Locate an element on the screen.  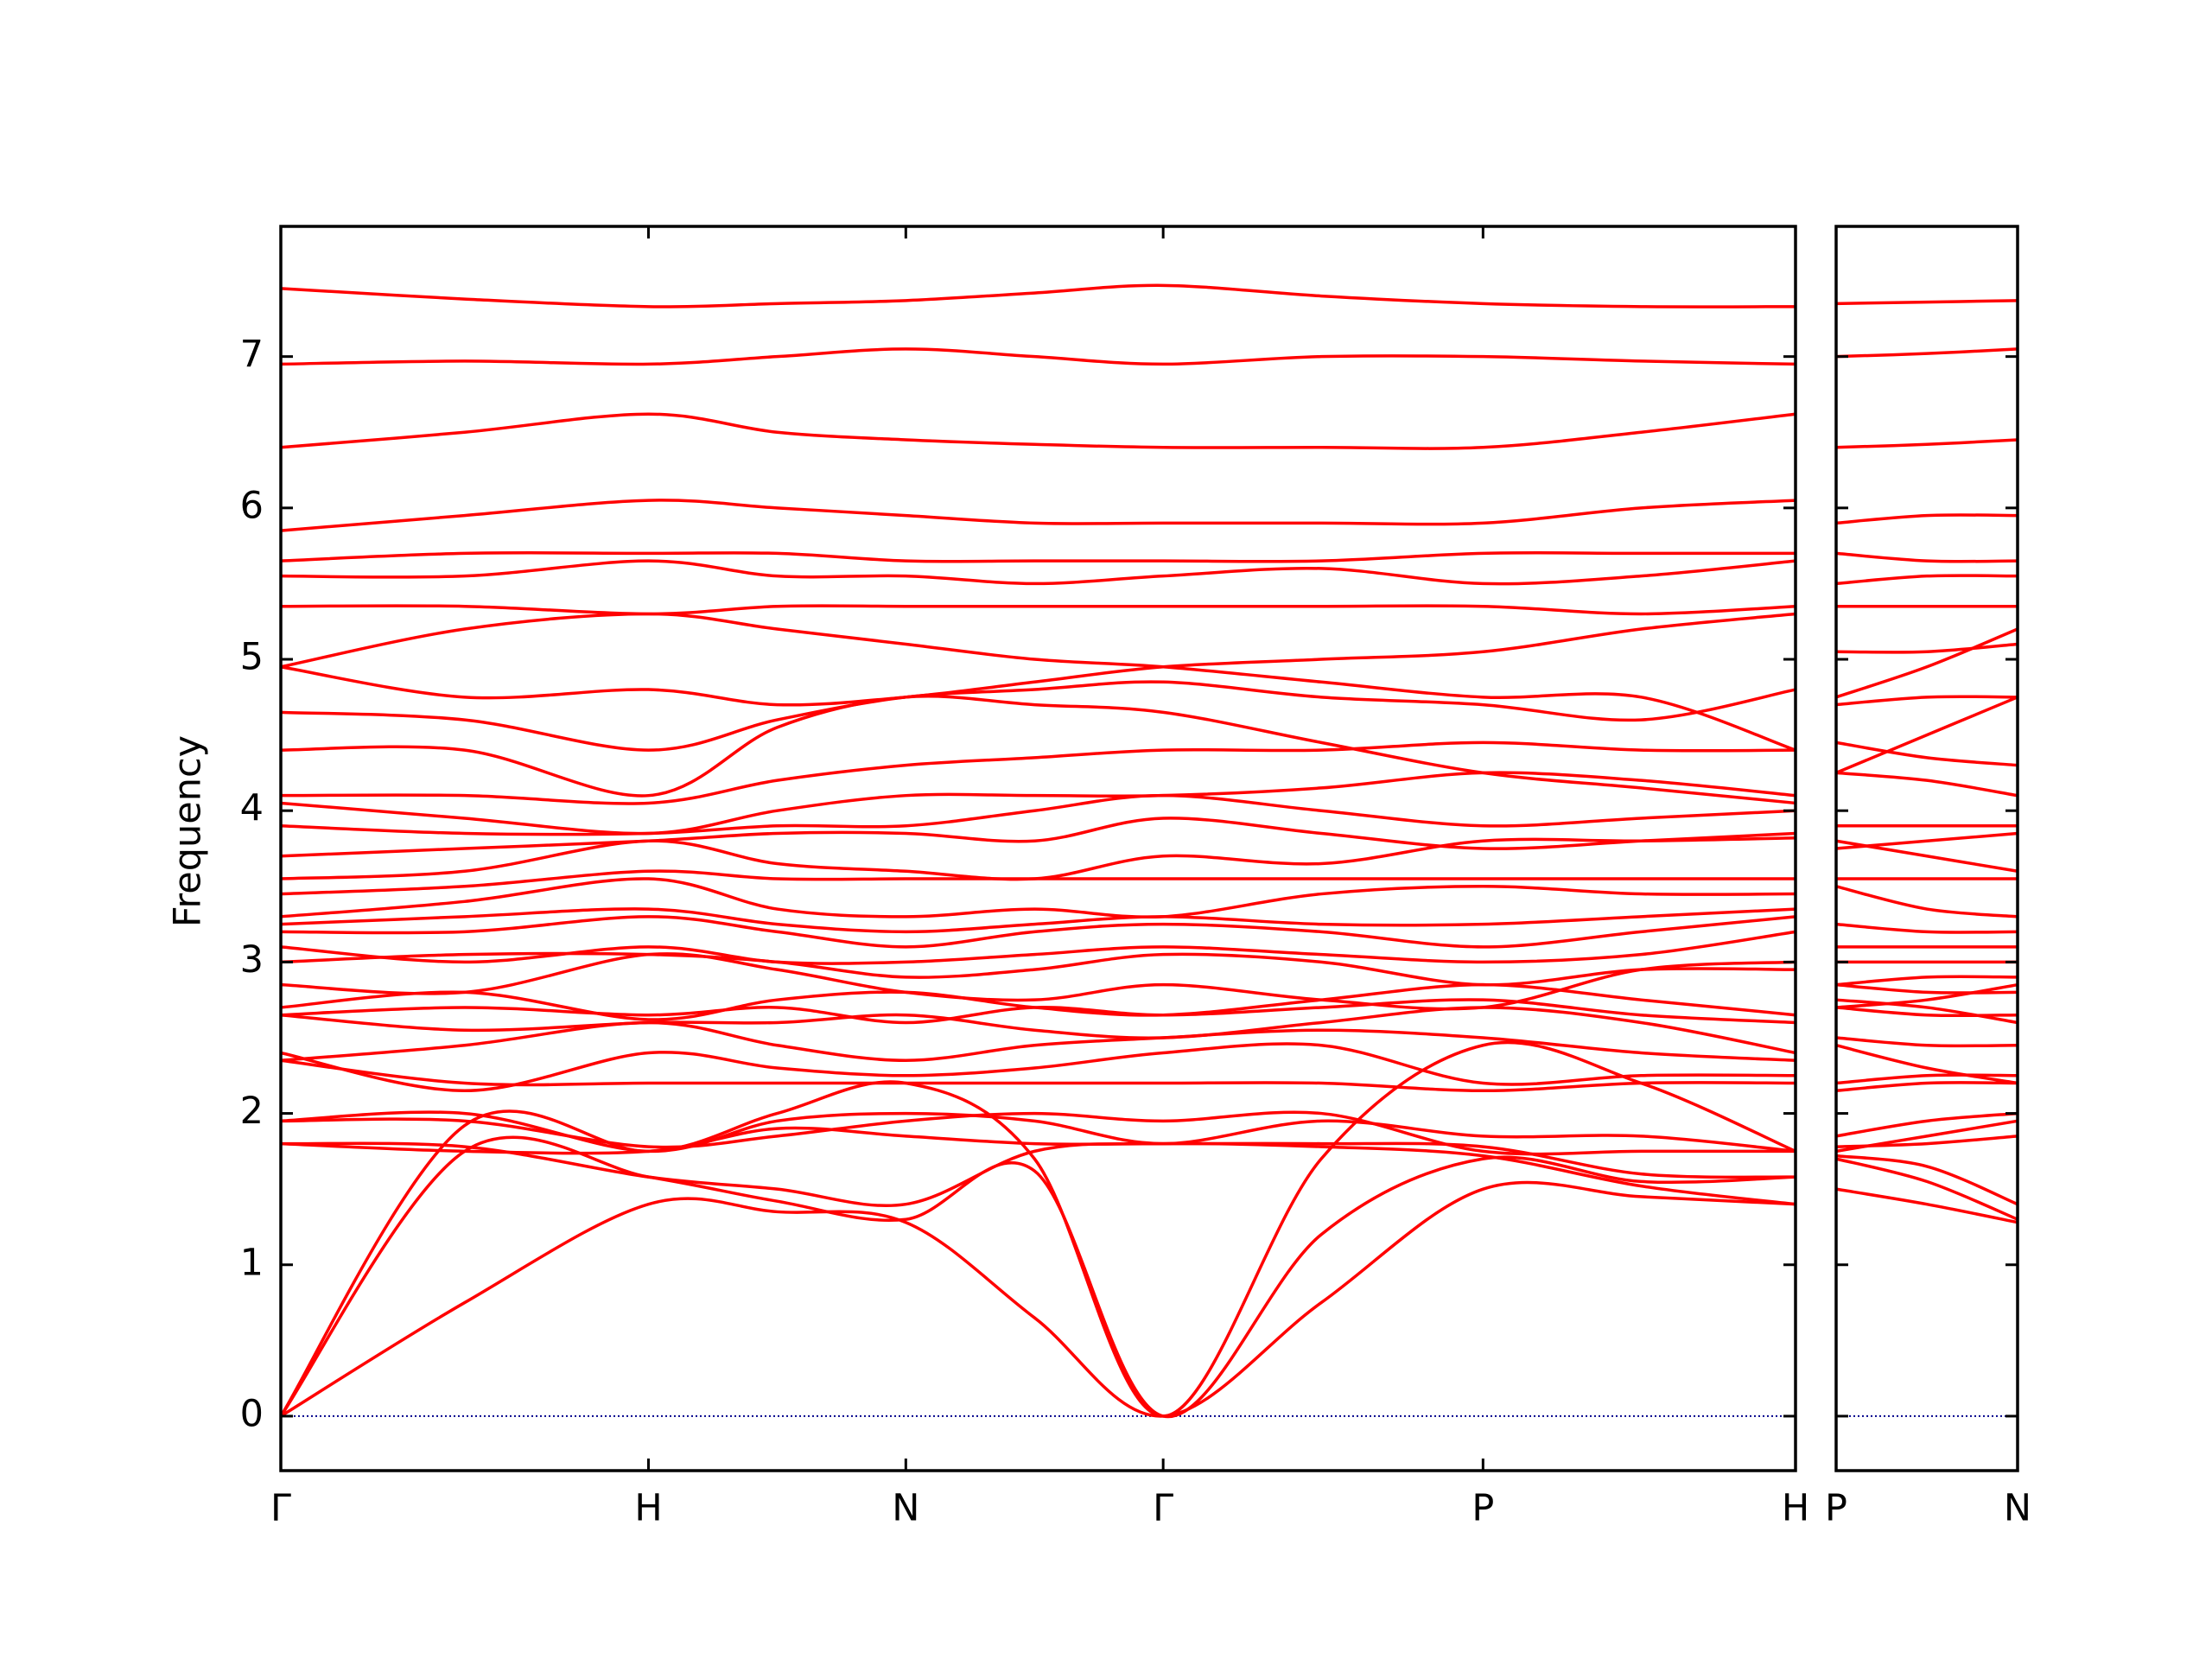
y-tick-label: 4 is located at coordinates (252, 808).